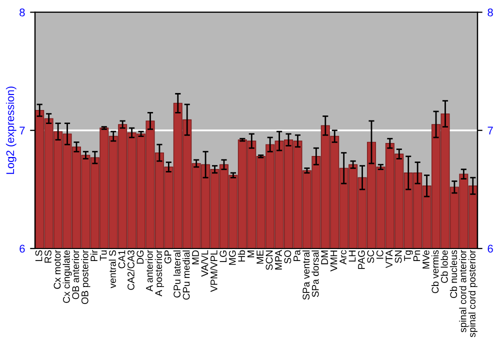 This screenshot has width=500, height=350. I want to click on x-tick-label: MG, so click(232, 257).